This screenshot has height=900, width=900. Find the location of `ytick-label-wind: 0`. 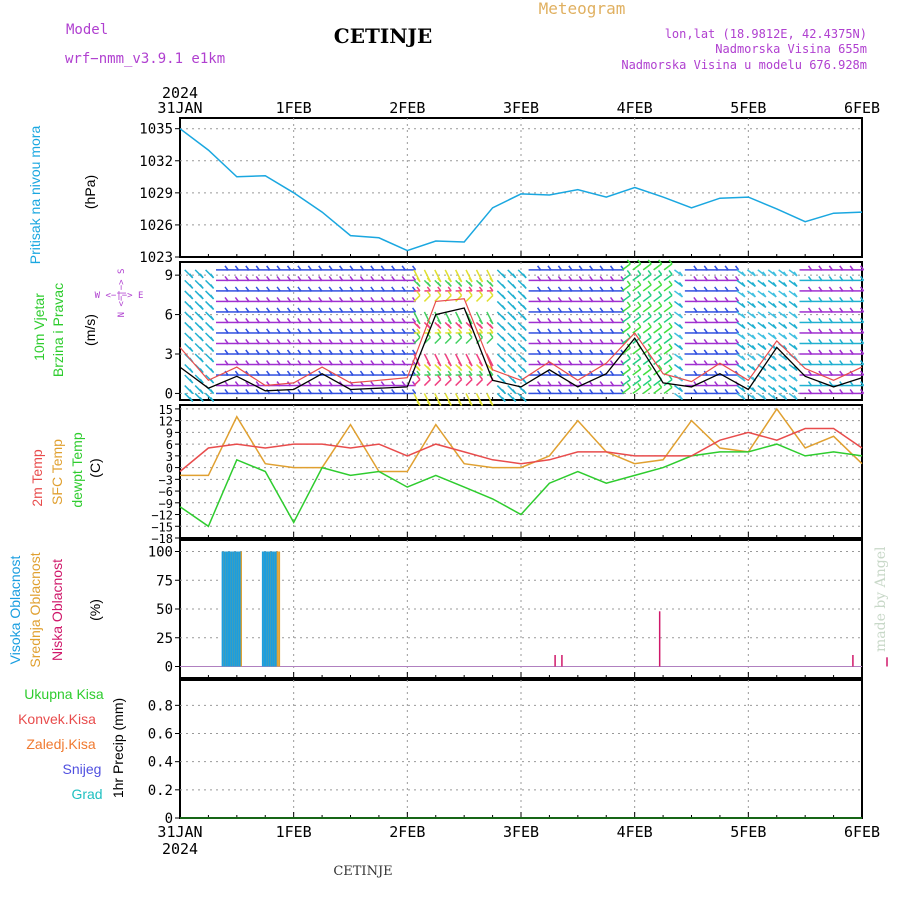

ytick-label-wind: 0 is located at coordinates (169, 394).